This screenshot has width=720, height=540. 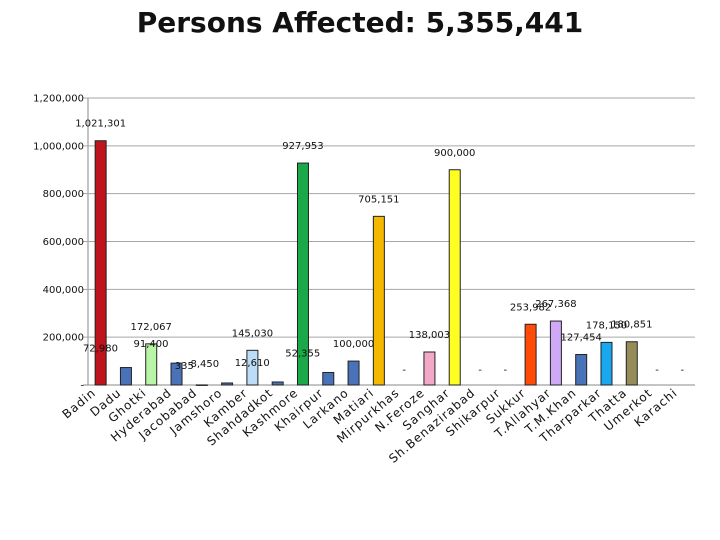 I want to click on y-tick-label: 600,000, so click(x=63, y=242).